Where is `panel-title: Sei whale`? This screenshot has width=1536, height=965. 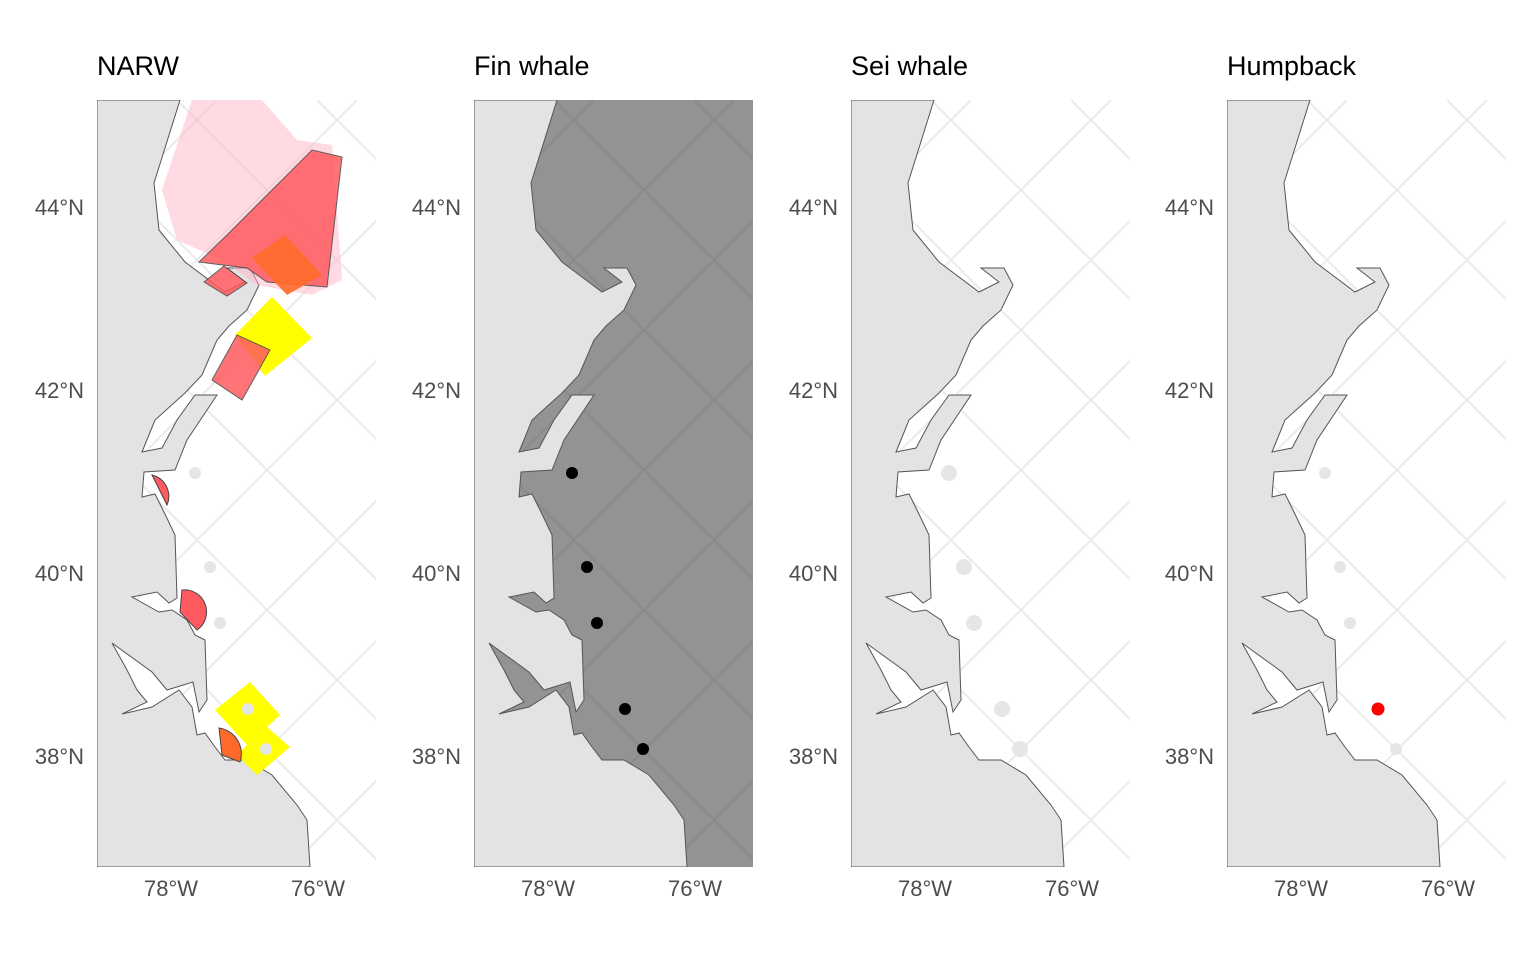 panel-title: Sei whale is located at coordinates (909, 66).